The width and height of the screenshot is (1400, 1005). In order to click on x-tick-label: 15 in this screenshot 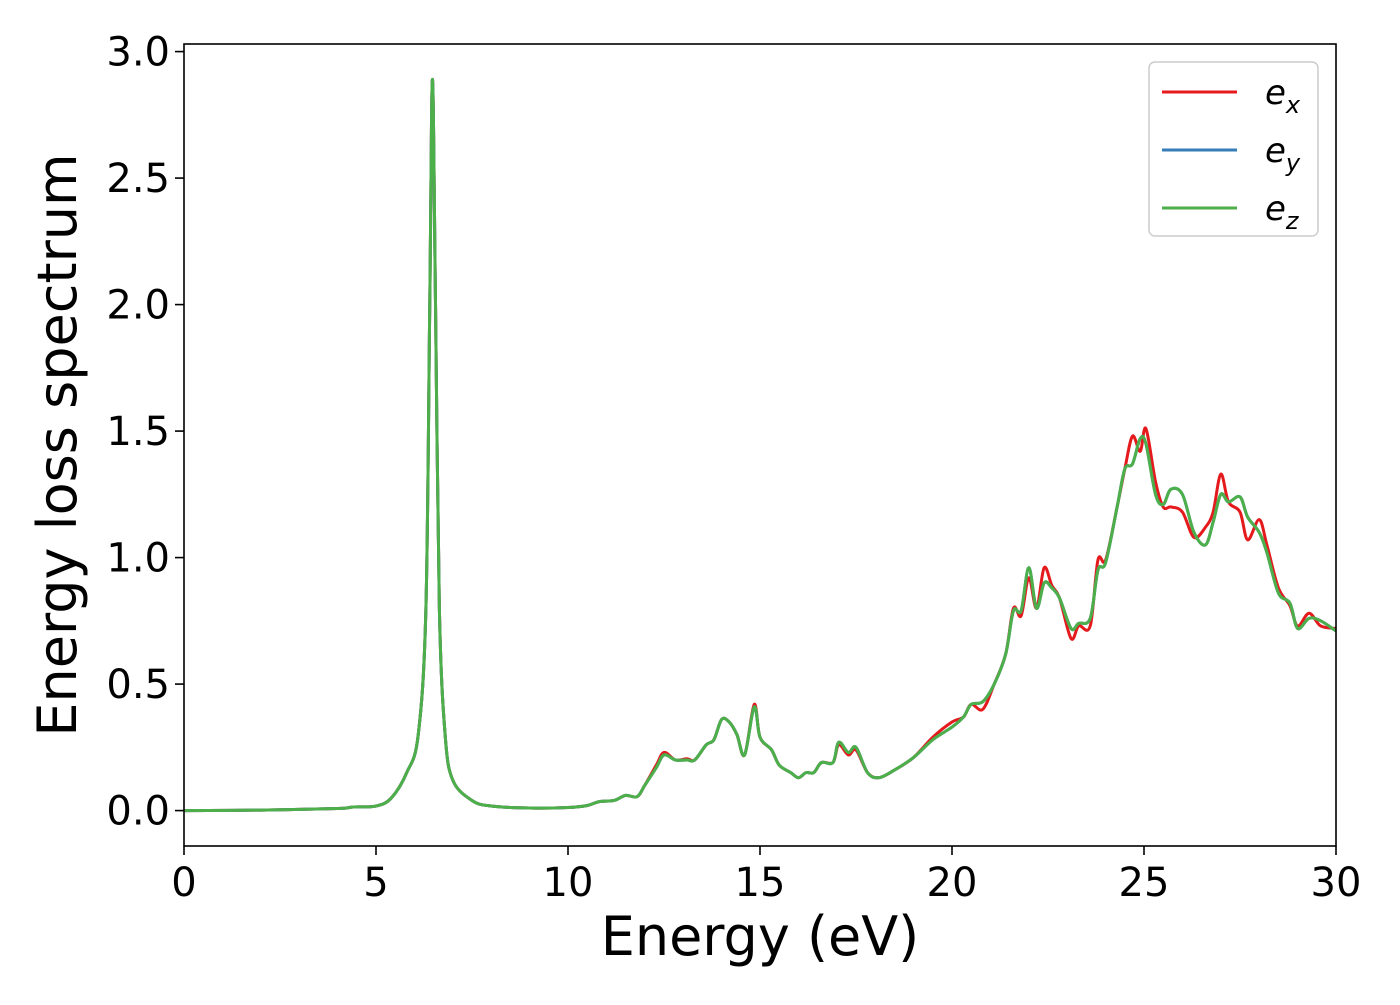, I will do `click(760, 883)`.